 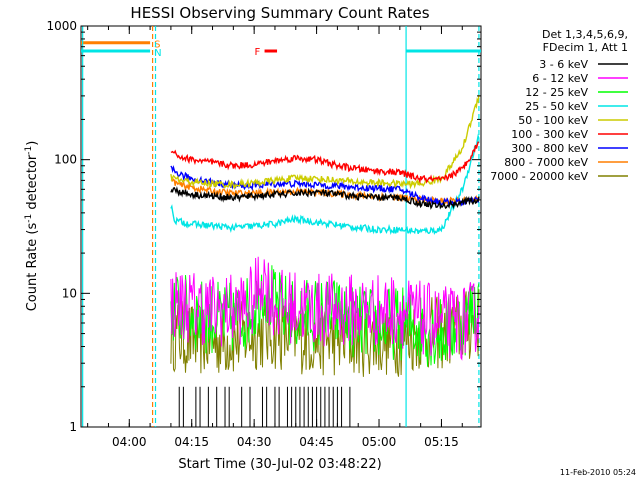 I want to click on y-axis-label: Count Rate (s-1 detector-1), so click(x=32, y=226).